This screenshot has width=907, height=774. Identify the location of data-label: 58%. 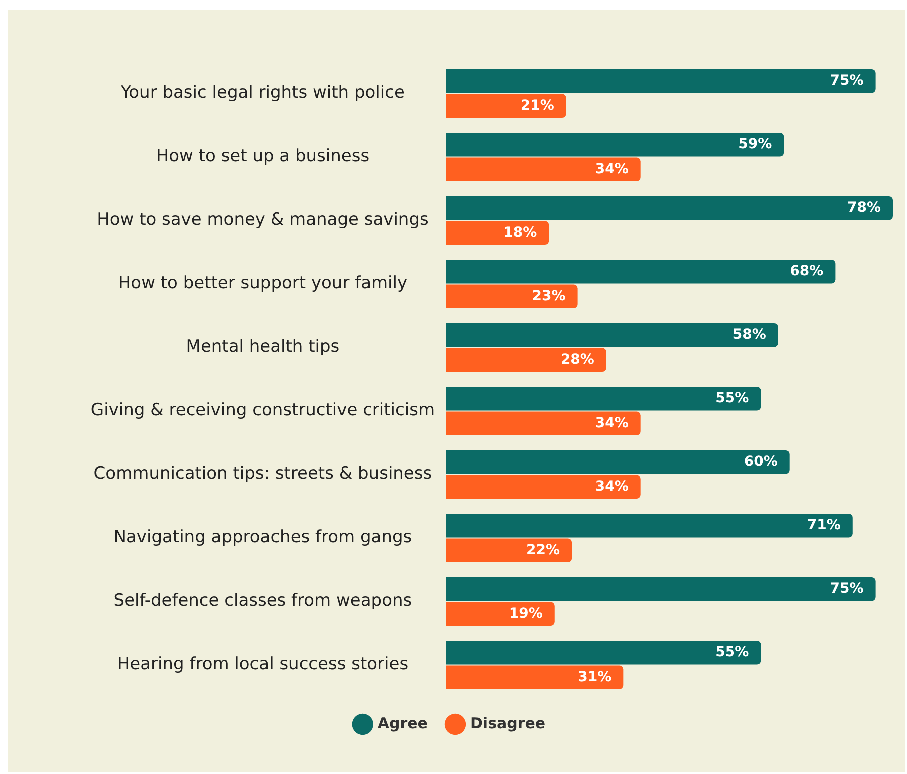
(749, 335).